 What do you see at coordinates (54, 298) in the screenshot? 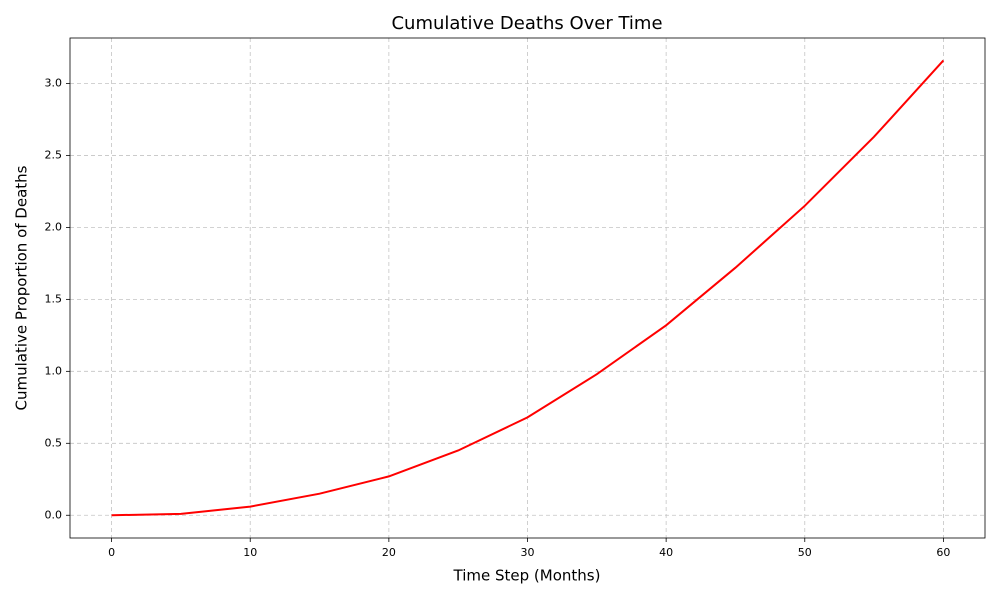
I see `y-tick-label: 1.5` at bounding box center [54, 298].